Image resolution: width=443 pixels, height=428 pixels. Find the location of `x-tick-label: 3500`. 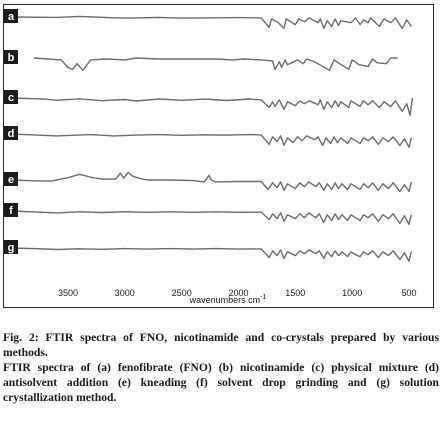

x-tick-label: 3500 is located at coordinates (68, 293).